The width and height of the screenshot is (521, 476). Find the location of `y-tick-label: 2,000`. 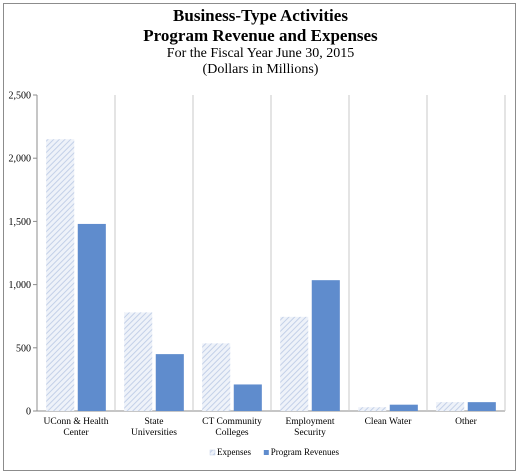

y-tick-label: 2,000 is located at coordinates (20, 159).